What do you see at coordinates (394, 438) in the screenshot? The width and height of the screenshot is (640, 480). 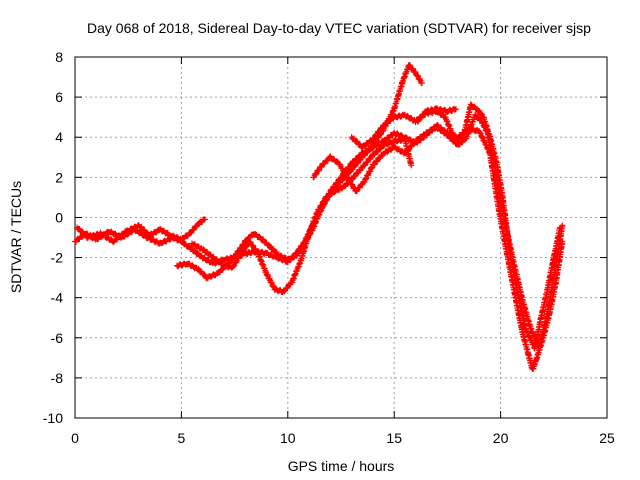 I see `x-tick-label-3: 15` at bounding box center [394, 438].